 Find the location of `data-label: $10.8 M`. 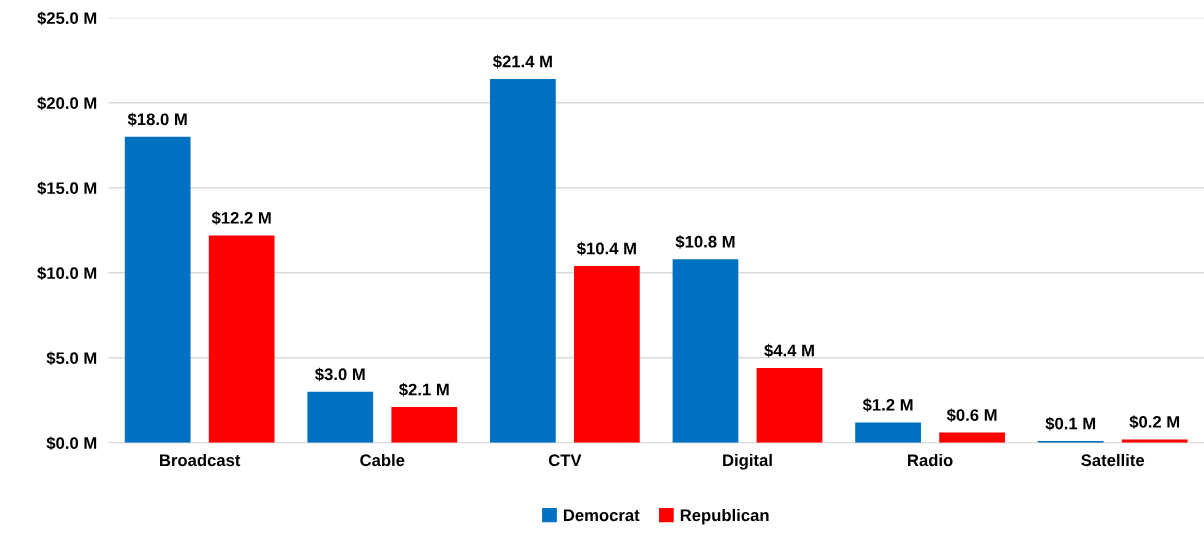

data-label: $10.8 M is located at coordinates (705, 242).